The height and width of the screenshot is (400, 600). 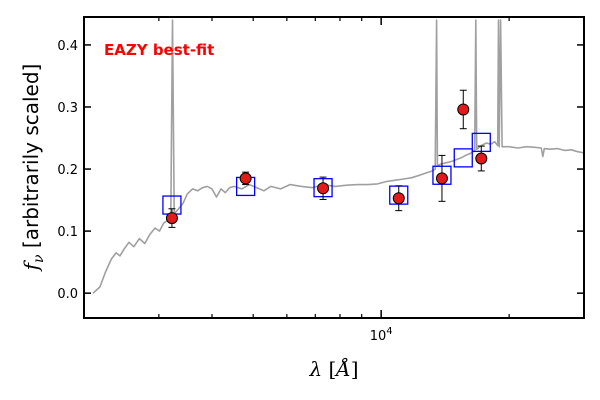 What do you see at coordinates (67, 294) in the screenshot?
I see `y-tick-label: 0.0` at bounding box center [67, 294].